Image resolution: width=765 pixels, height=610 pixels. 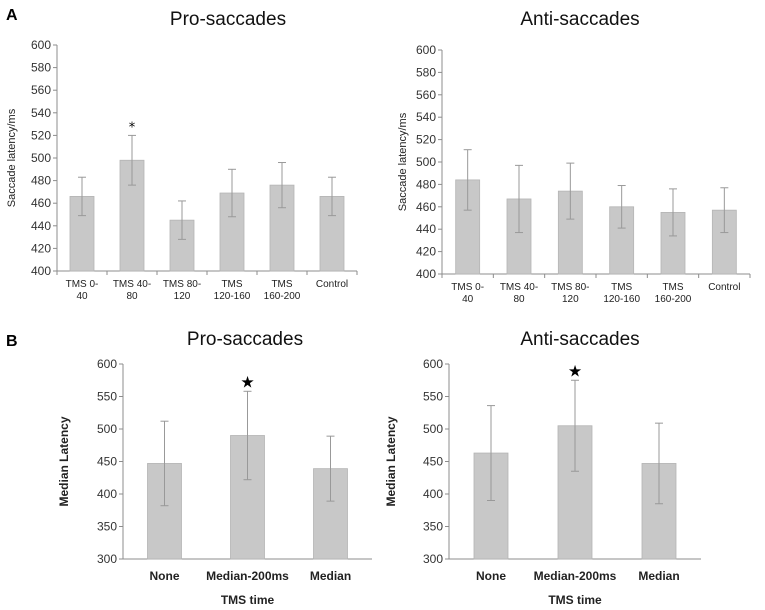 What do you see at coordinates (132, 127) in the screenshot?
I see `significance-marker: *` at bounding box center [132, 127].